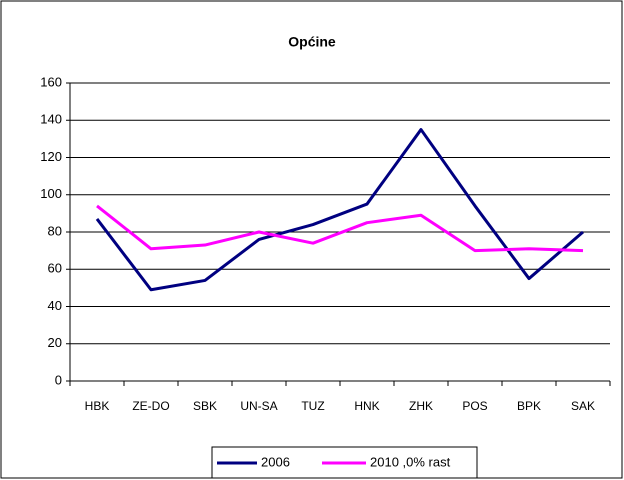 The image size is (624, 480). Describe the element at coordinates (340, 228) in the screenshot. I see `line-series` at that location.